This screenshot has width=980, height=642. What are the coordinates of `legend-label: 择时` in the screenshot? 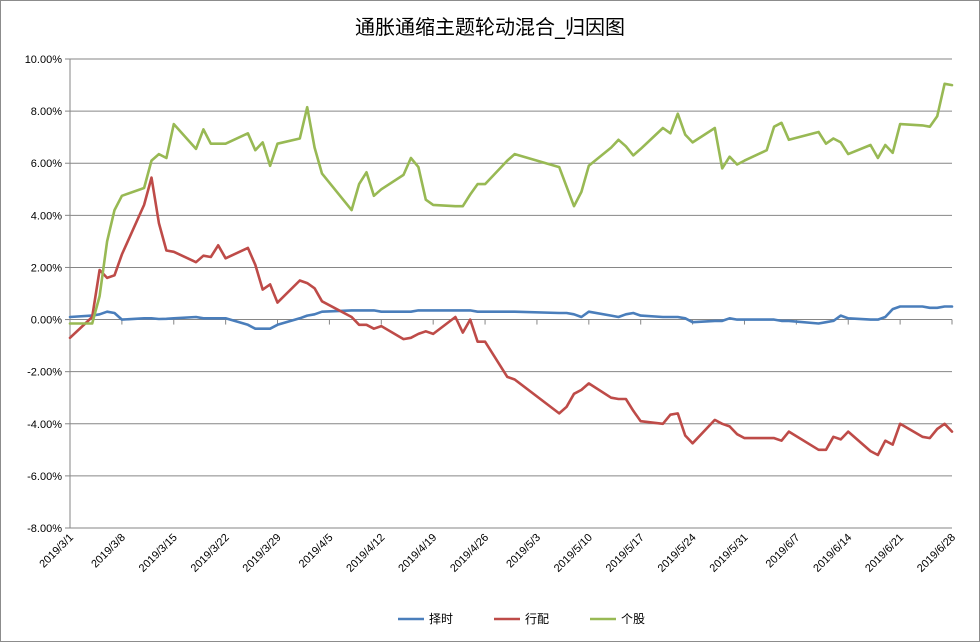 It's located at (441, 619).